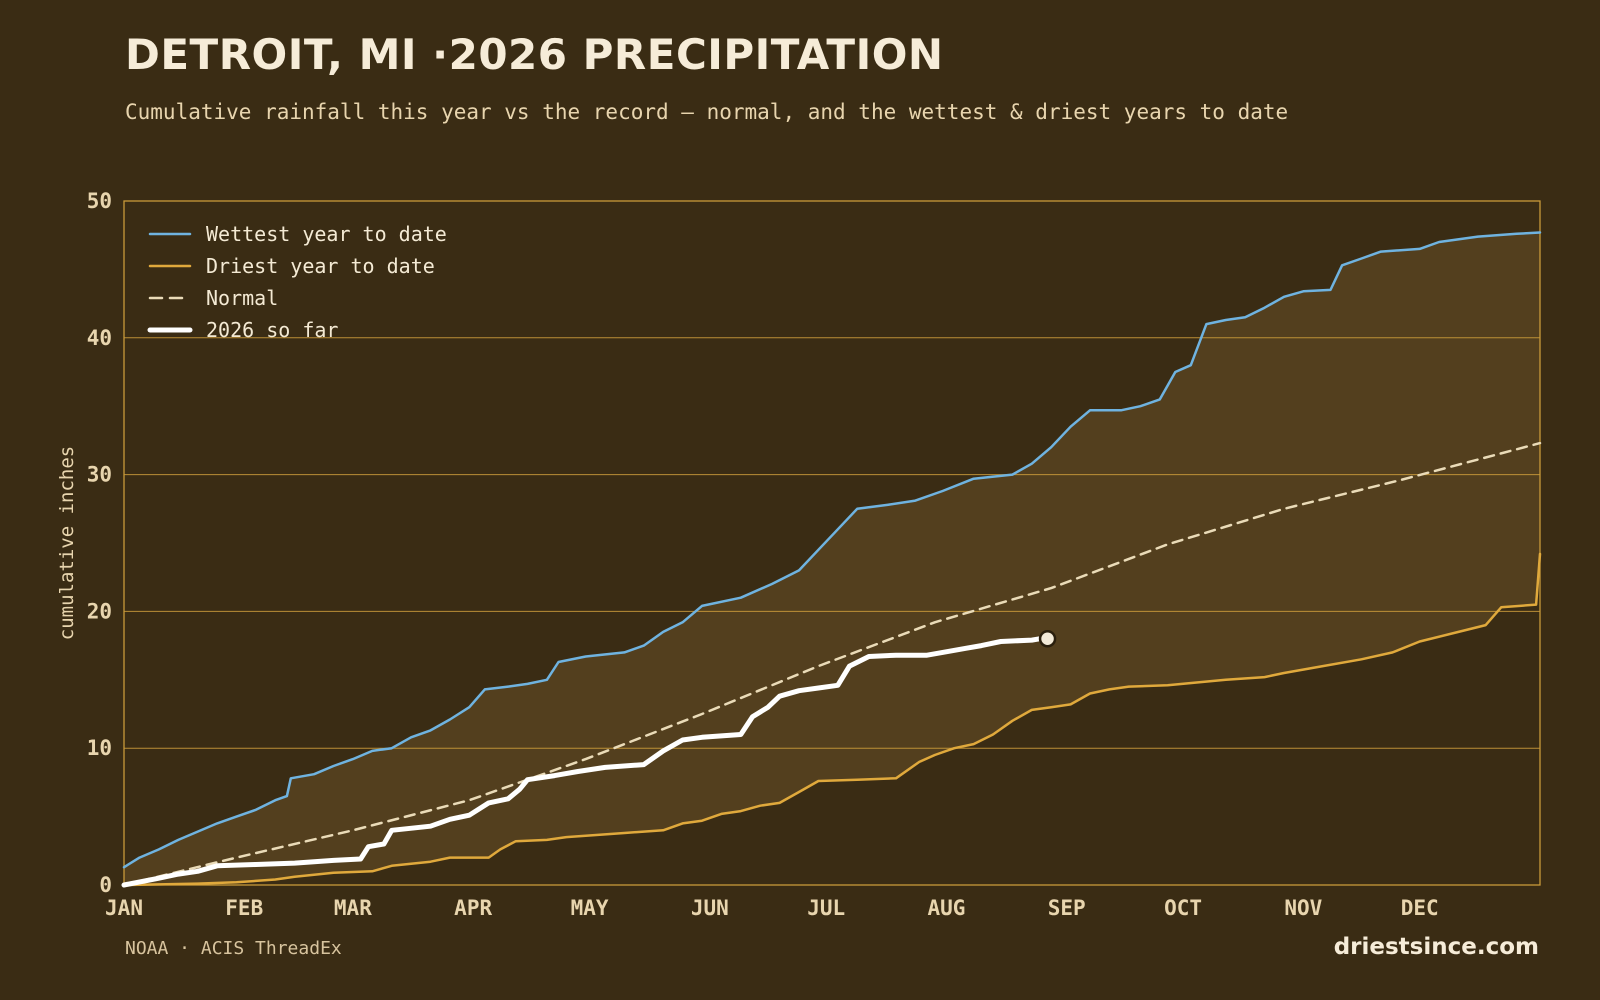  Describe the element at coordinates (233, 948) in the screenshot. I see `source-credit: NOAA · ACIS ThreadEx` at that location.